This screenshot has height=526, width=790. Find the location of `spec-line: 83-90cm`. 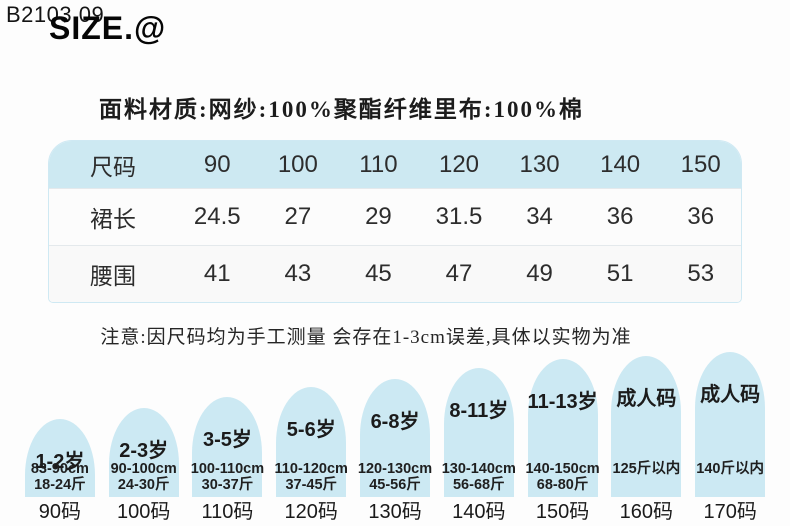

spec-line: 83-90cm is located at coordinates (59, 469).